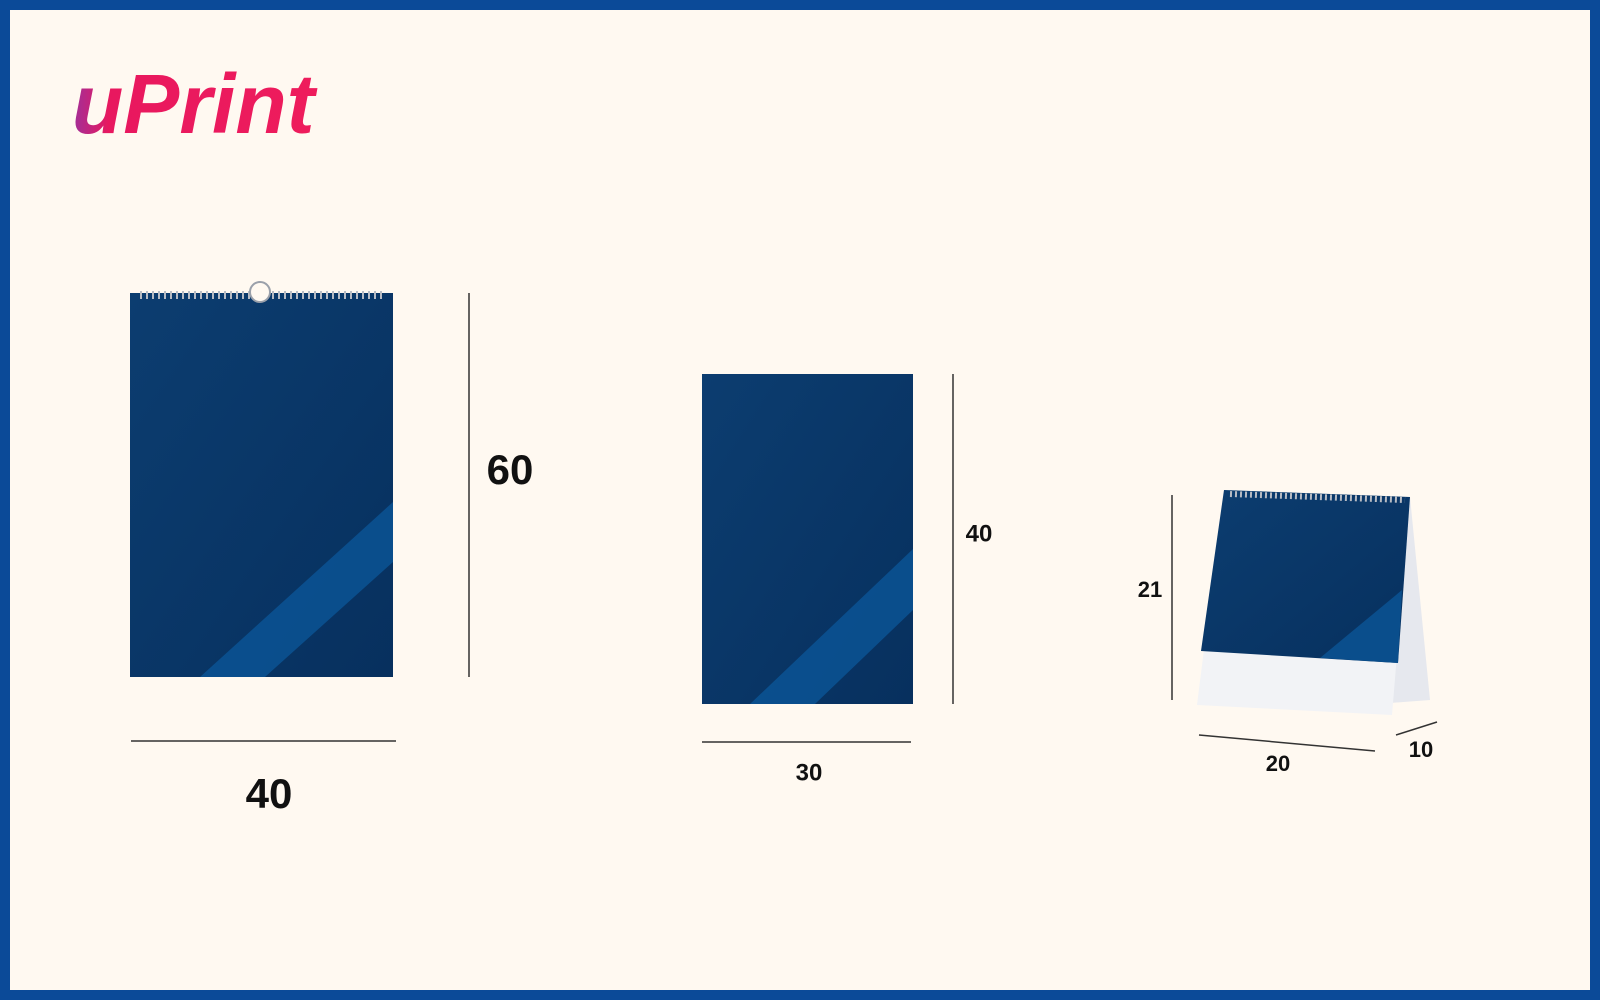 The width and height of the screenshot is (1600, 1000). I want to click on height-label: 60, so click(510, 469).